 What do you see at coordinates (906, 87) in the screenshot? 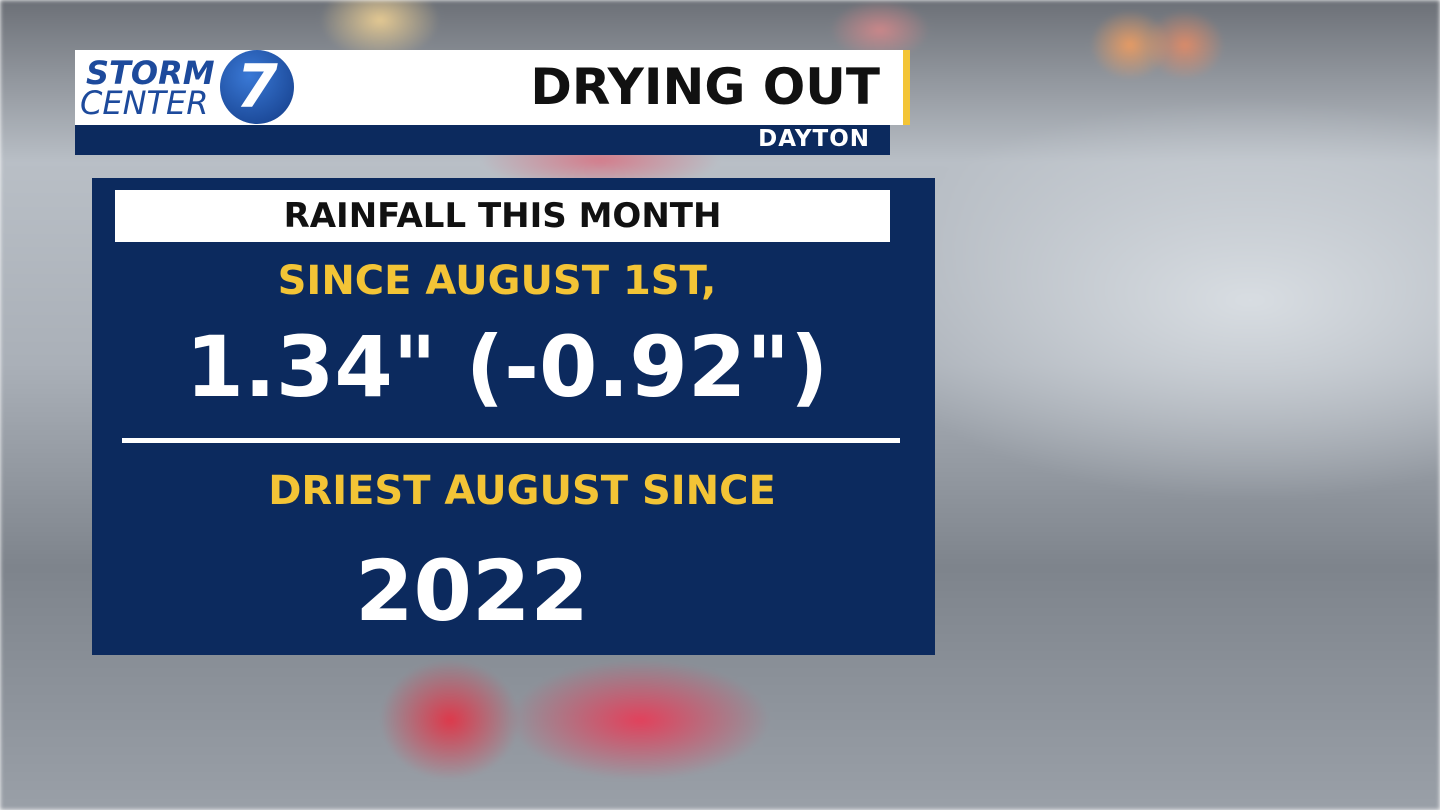
I see `accent-strip` at bounding box center [906, 87].